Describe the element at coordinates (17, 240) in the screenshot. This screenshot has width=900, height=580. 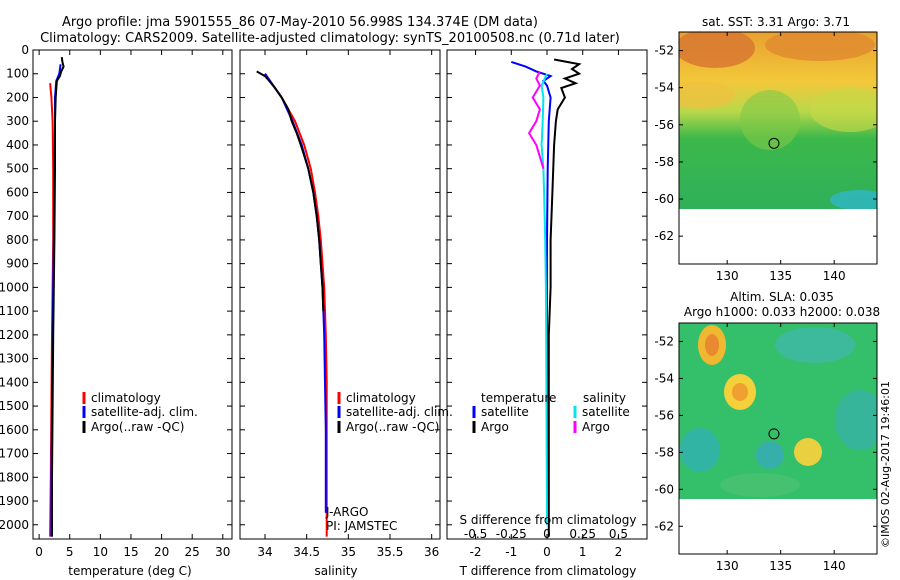
I see `depth-tick-label: 800` at that location.